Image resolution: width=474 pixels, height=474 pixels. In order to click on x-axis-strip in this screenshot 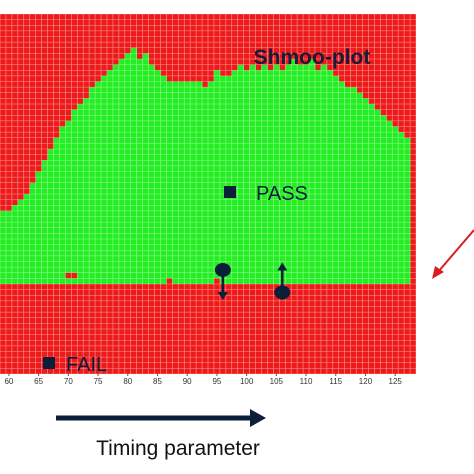, I will do `click(208, 380)`.